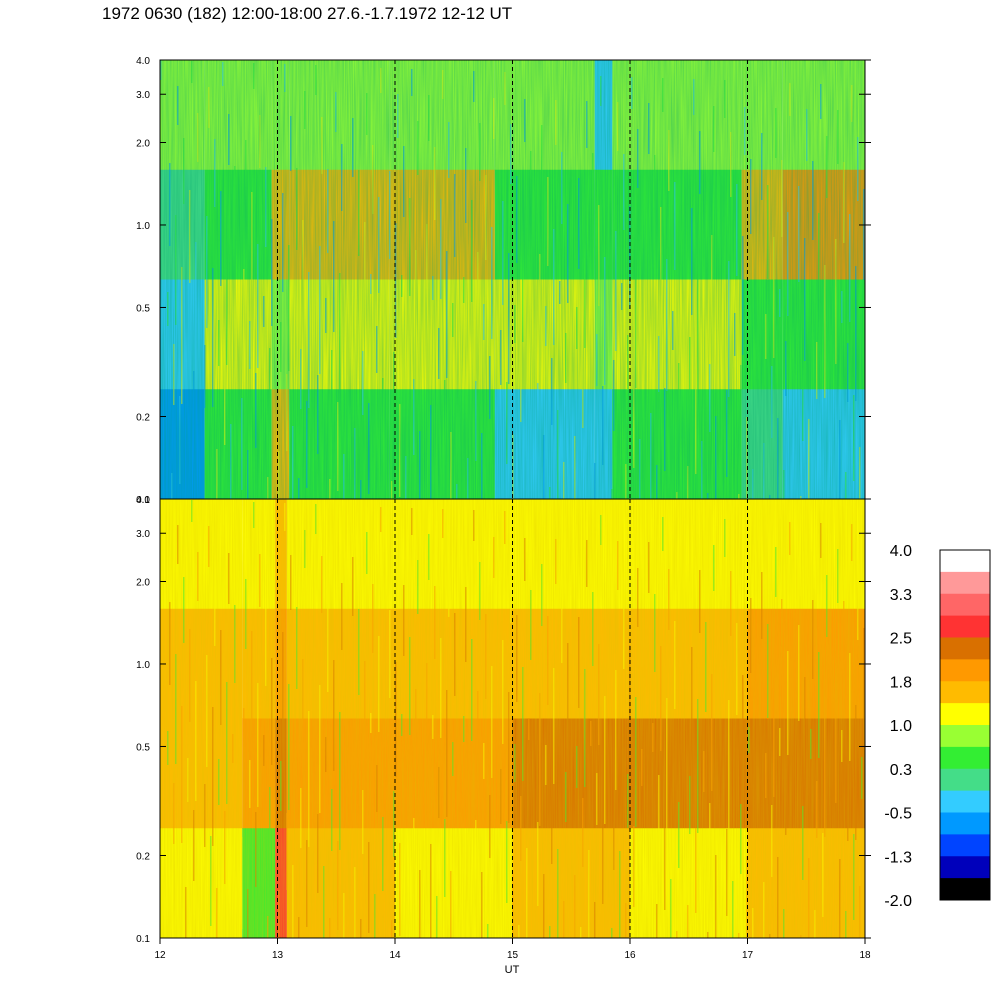 The image size is (1000, 1000). What do you see at coordinates (901, 682) in the screenshot?
I see `colorbar-label: 1.8` at bounding box center [901, 682].